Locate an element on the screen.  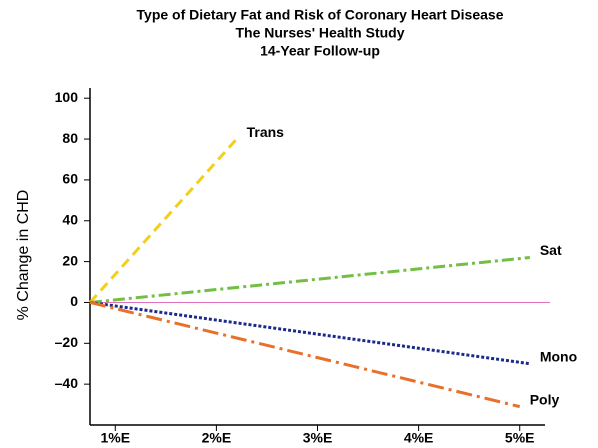
y-tick-label: 40 is located at coordinates (70, 219).